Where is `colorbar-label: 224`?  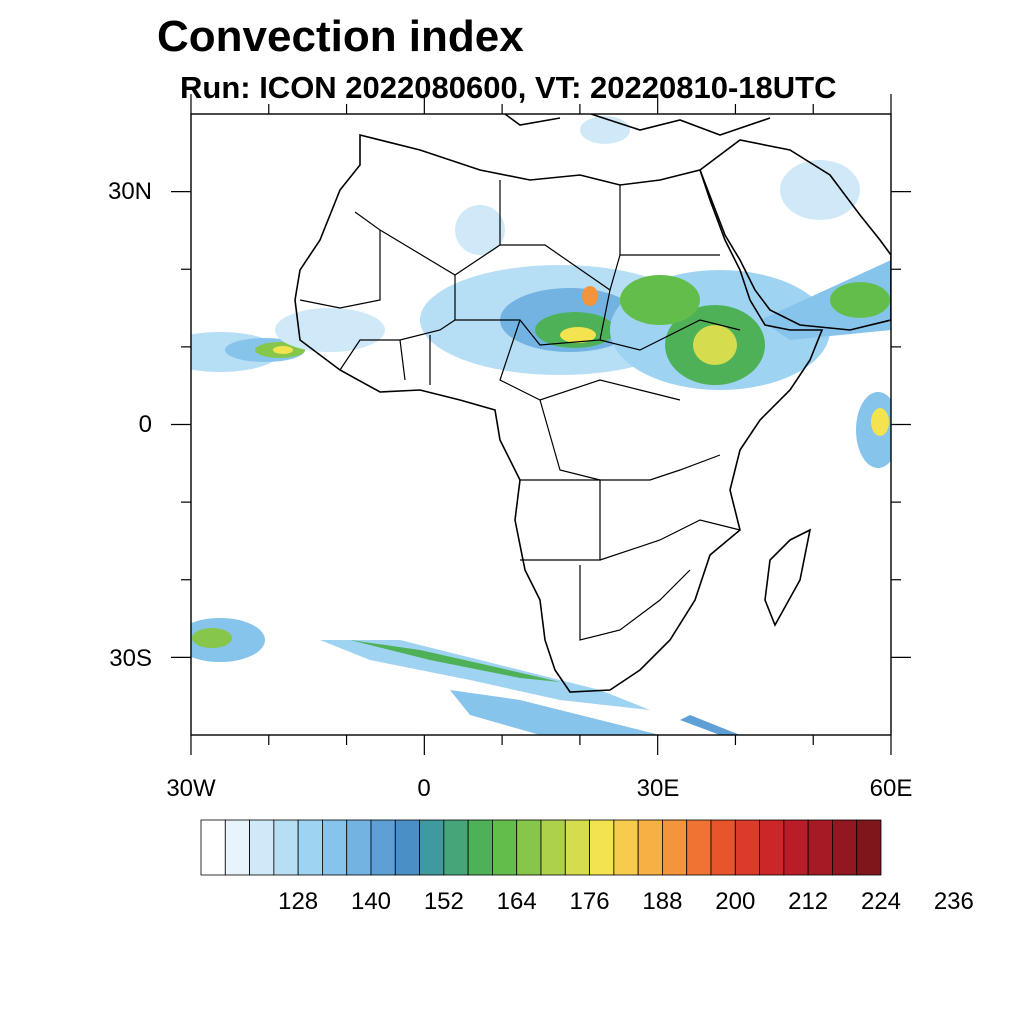 colorbar-label: 224 is located at coordinates (881, 901).